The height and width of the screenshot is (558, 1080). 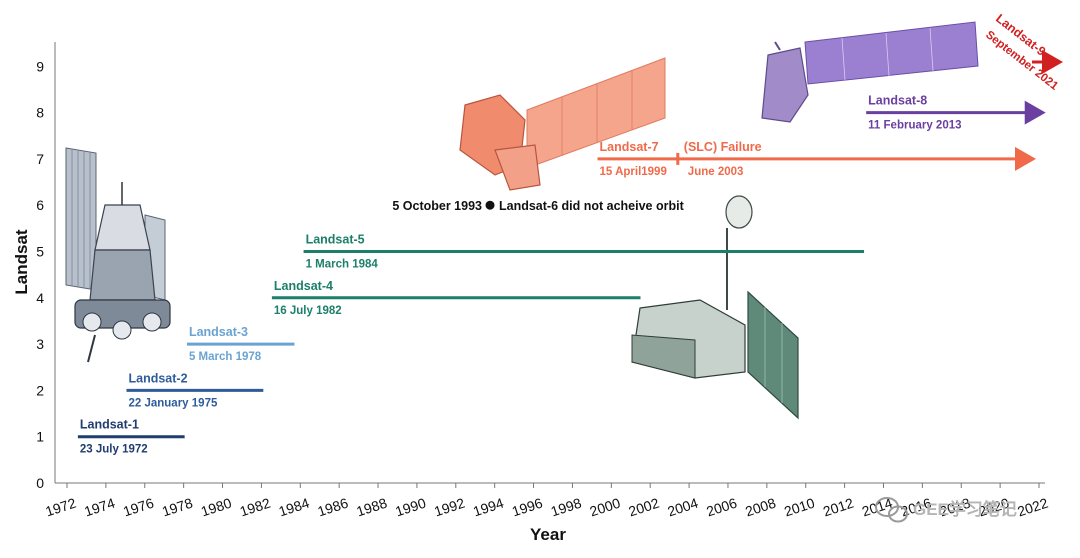 I want to click on mission-name: Landsat-5, so click(x=335, y=240).